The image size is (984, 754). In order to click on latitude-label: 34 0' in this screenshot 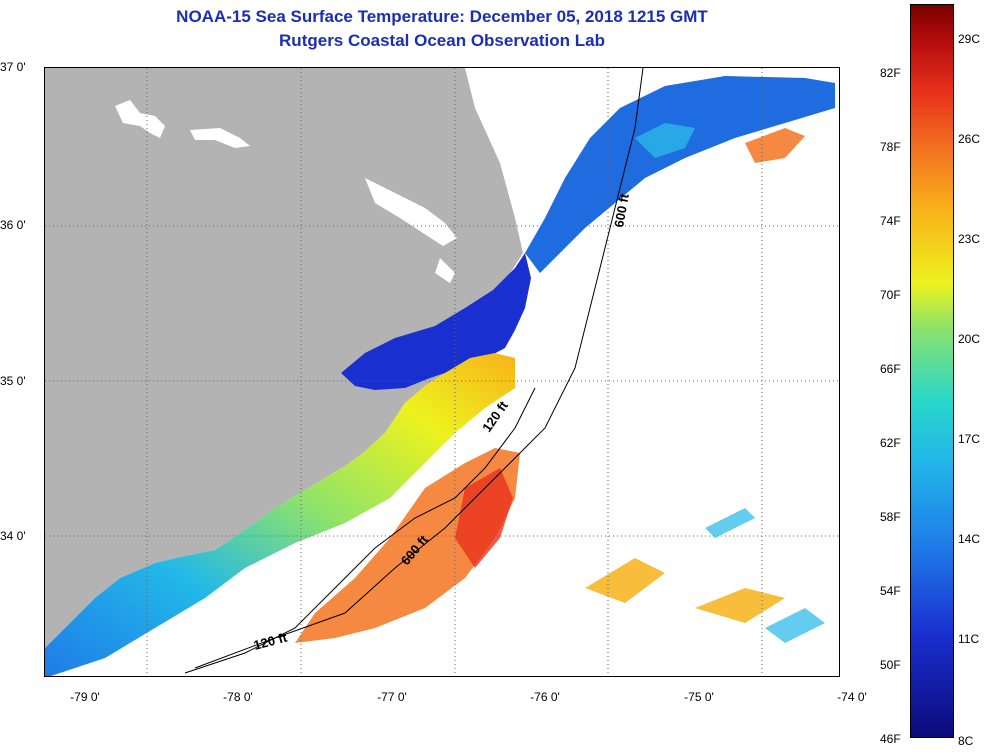, I will do `click(13, 536)`.